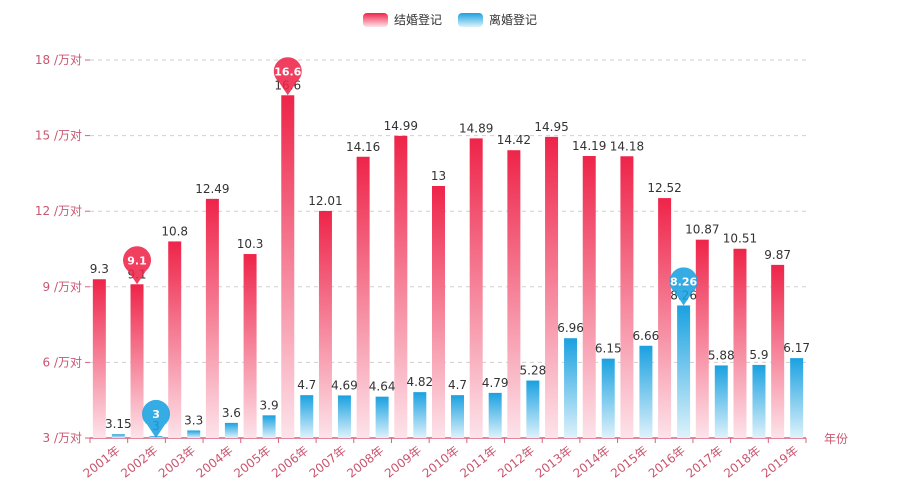  Describe the element at coordinates (627, 146) in the screenshot. I see `value-label: 14.18` at that location.